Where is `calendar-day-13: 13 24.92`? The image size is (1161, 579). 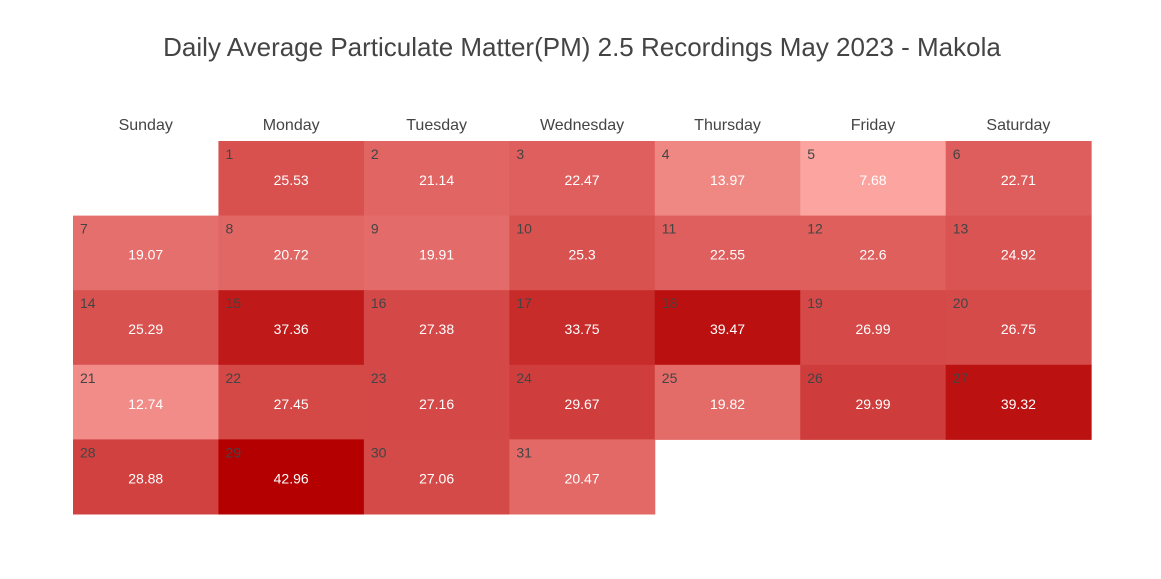 calendar-day-13: 13 24.92 is located at coordinates (1018, 253).